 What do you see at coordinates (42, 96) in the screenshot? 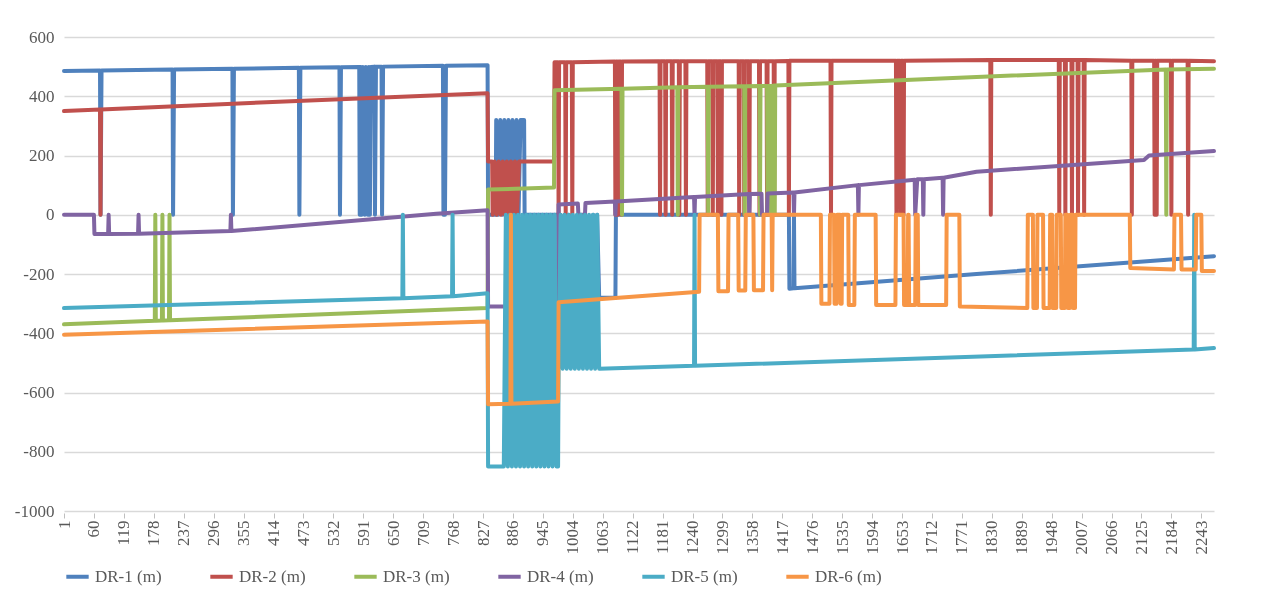
I see `y-tick-label: 400` at bounding box center [42, 96].